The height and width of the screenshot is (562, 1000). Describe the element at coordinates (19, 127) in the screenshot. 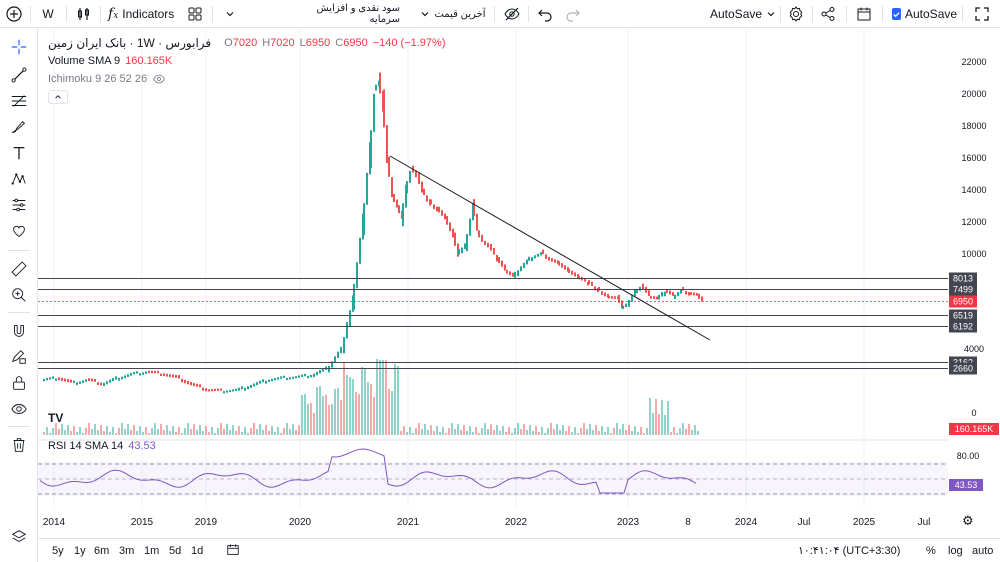

I see `brush-tool` at that location.